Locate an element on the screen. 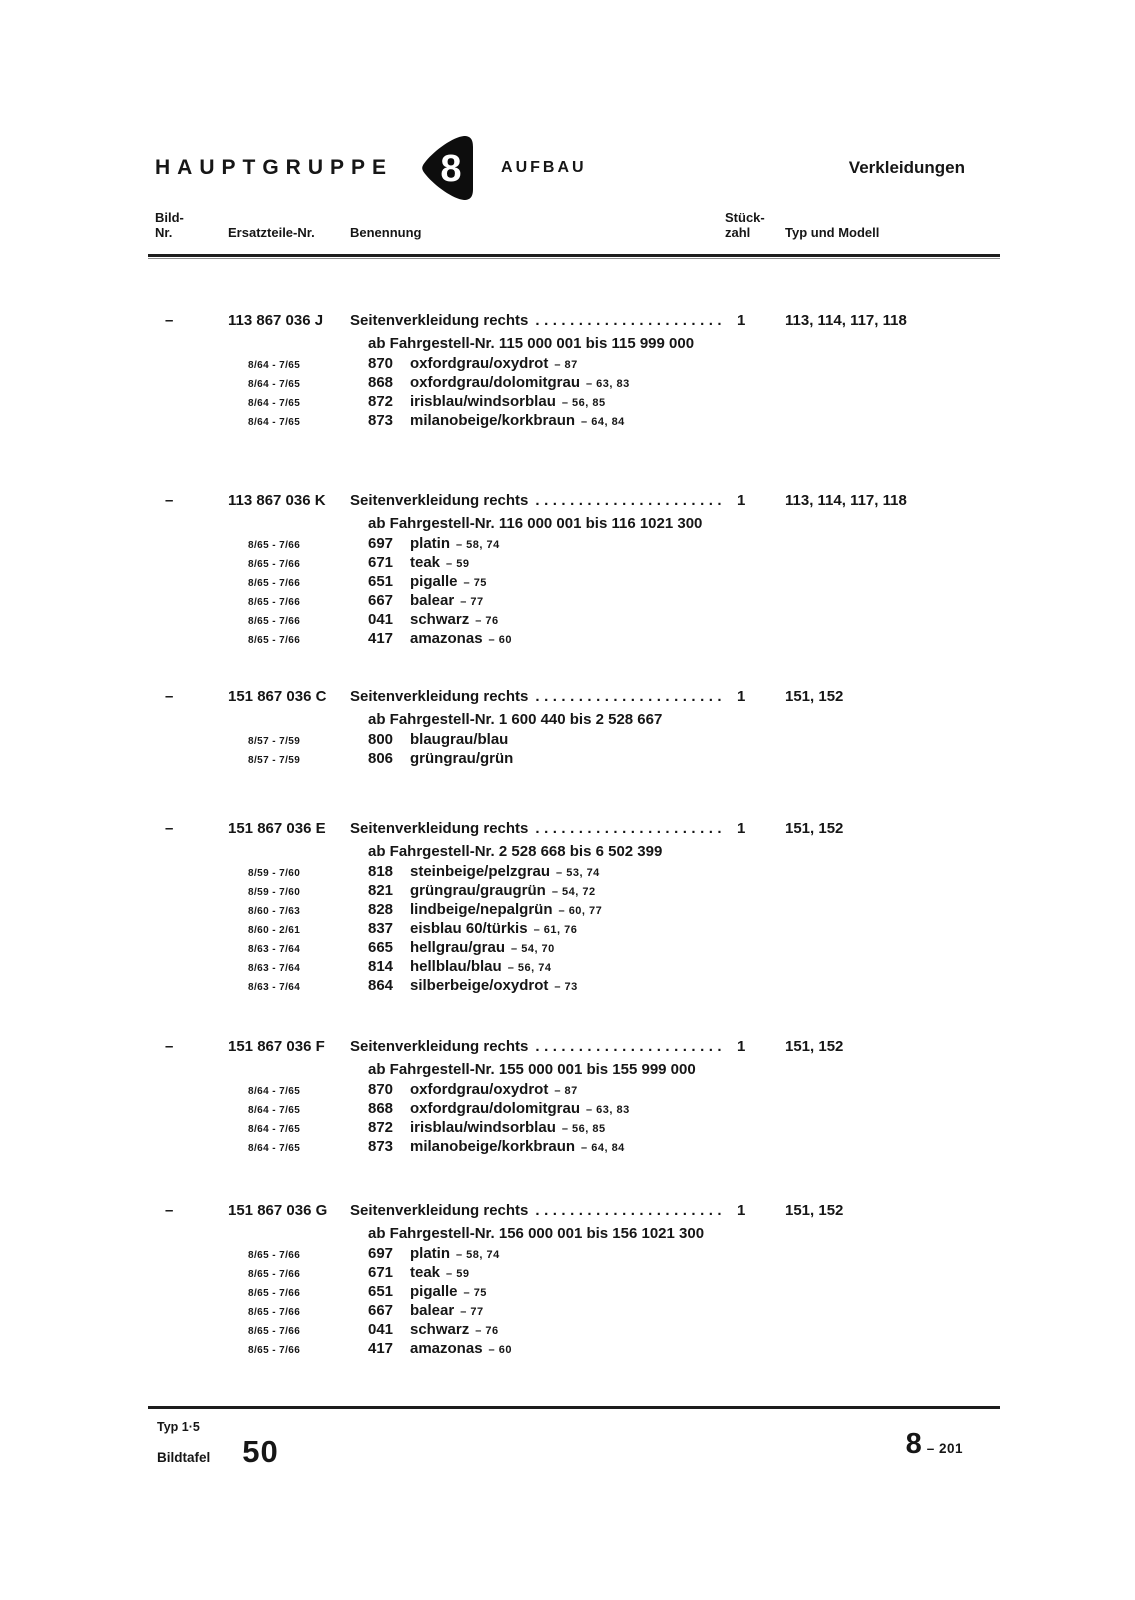 The image size is (1135, 1600). color-name: blaugrau/blau is located at coordinates (459, 739).